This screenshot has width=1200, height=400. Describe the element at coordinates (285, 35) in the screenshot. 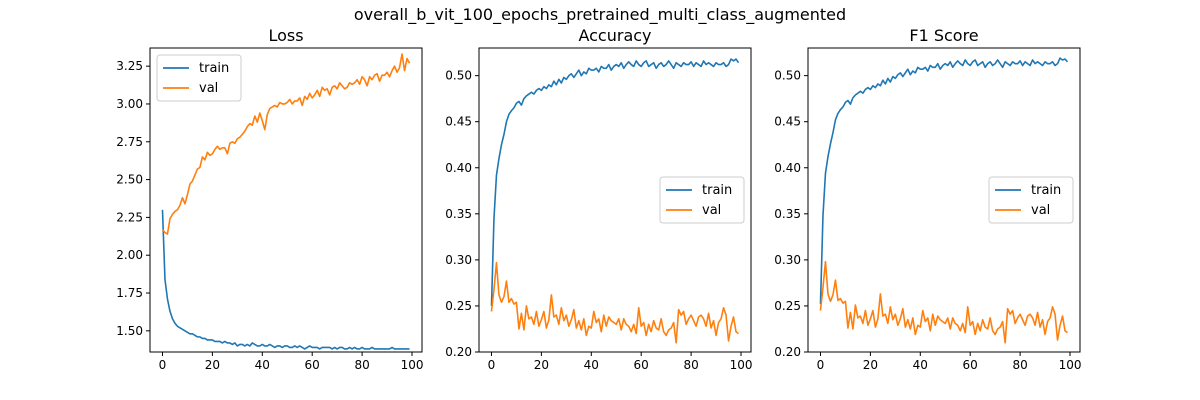

I see `chart-title: Loss` at that location.